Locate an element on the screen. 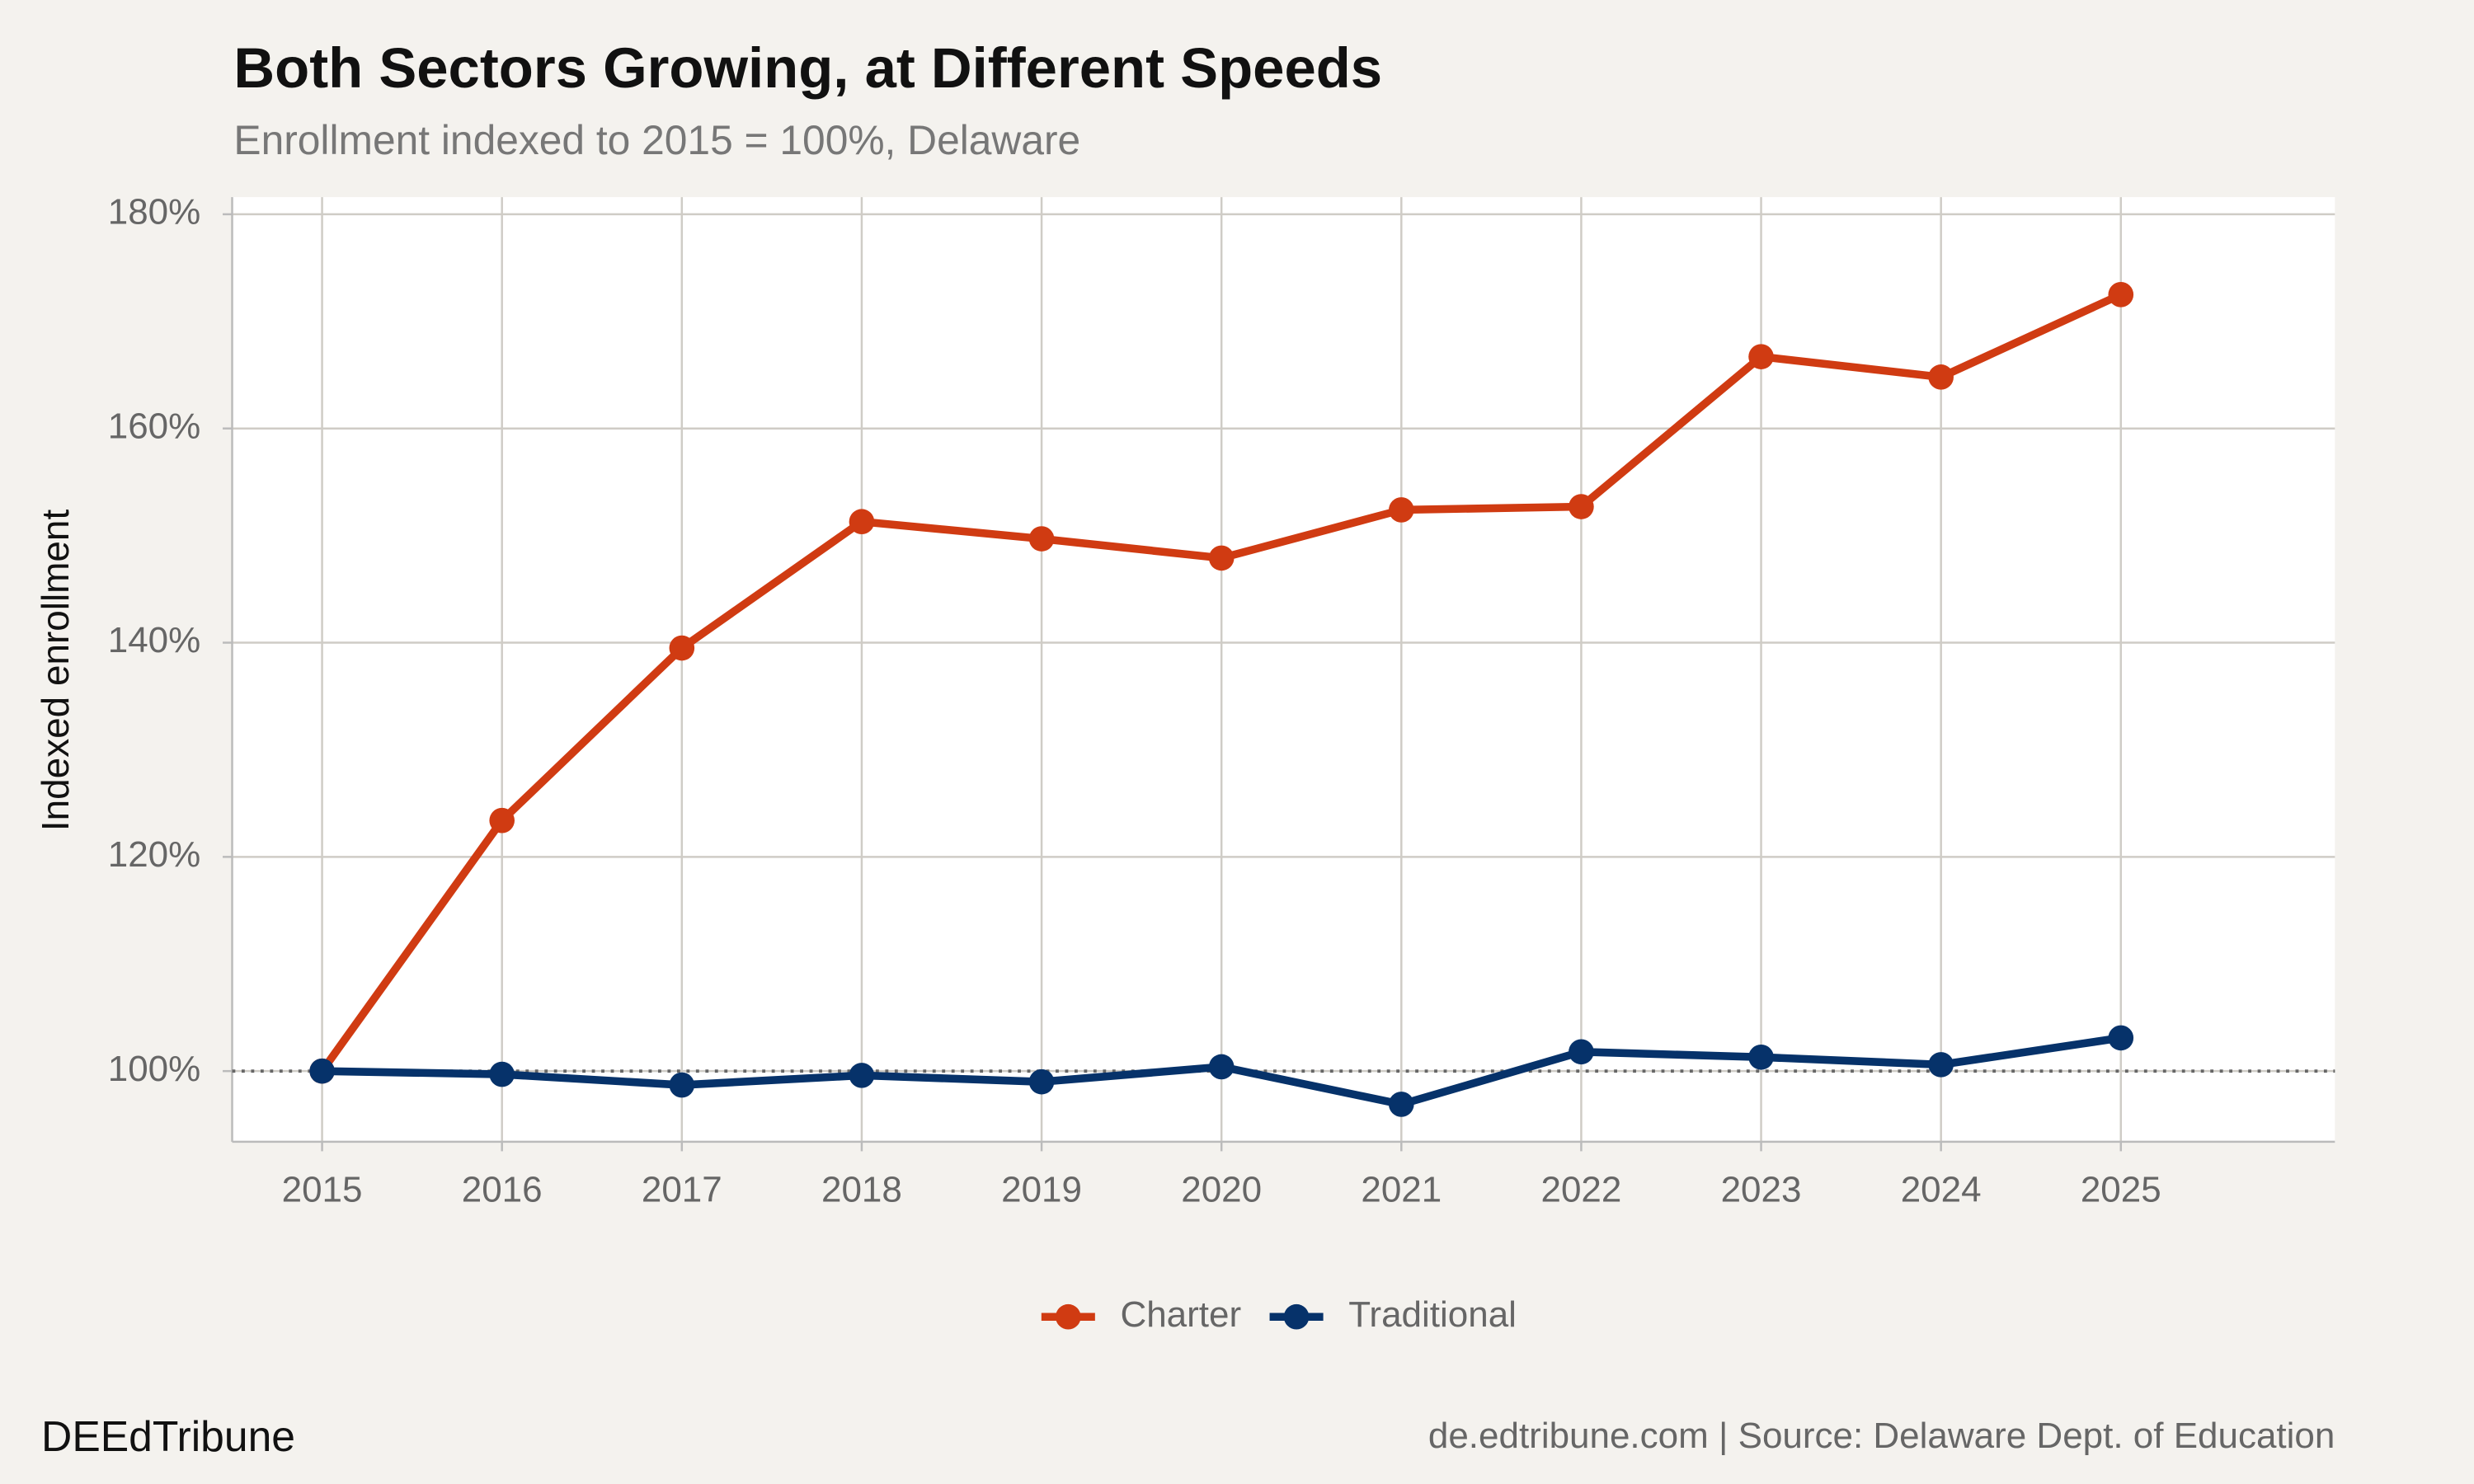 This screenshot has height=1484, width=2474. y-tick-label: 100% is located at coordinates (154, 1069).